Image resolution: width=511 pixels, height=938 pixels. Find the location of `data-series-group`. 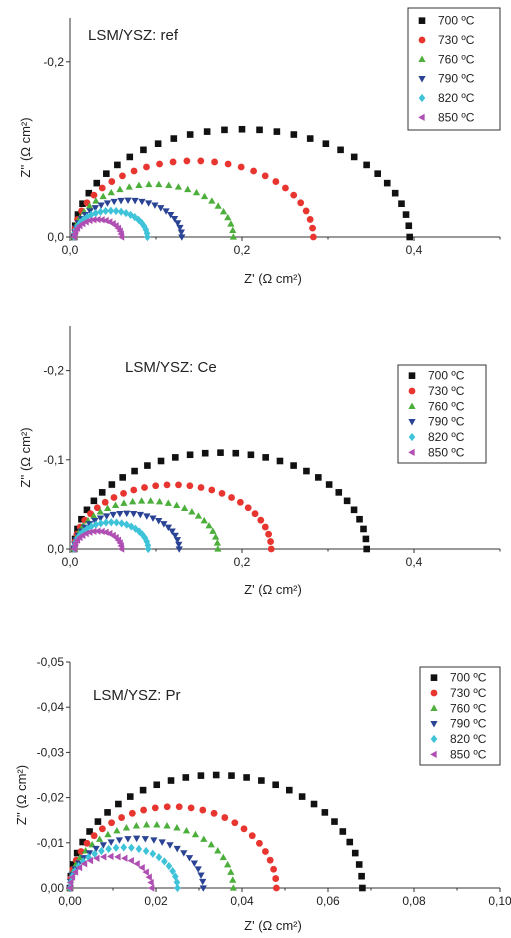

data-series-group is located at coordinates (216, 832).